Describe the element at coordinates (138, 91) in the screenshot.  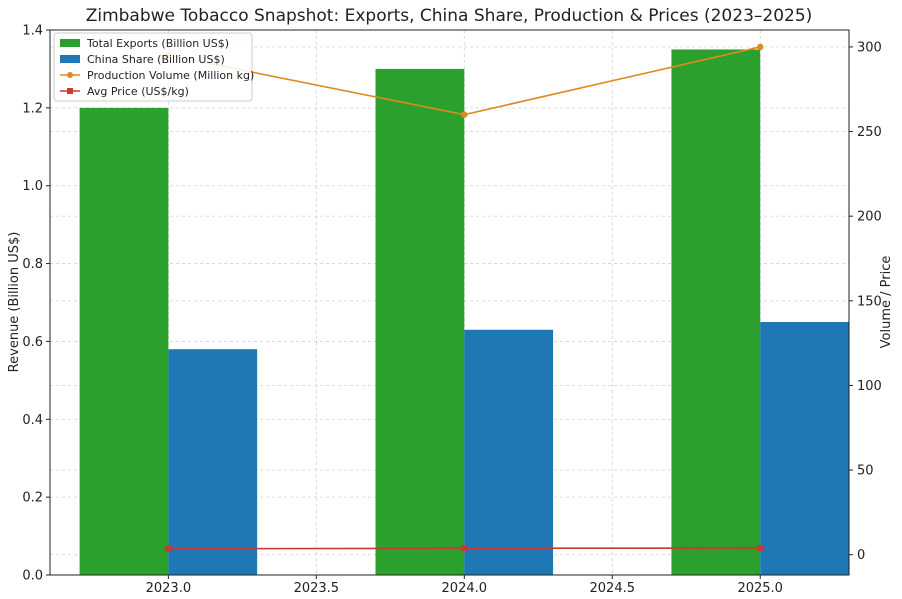
I see `legend-entry-label: Avg Price (US$/kg)` at that location.